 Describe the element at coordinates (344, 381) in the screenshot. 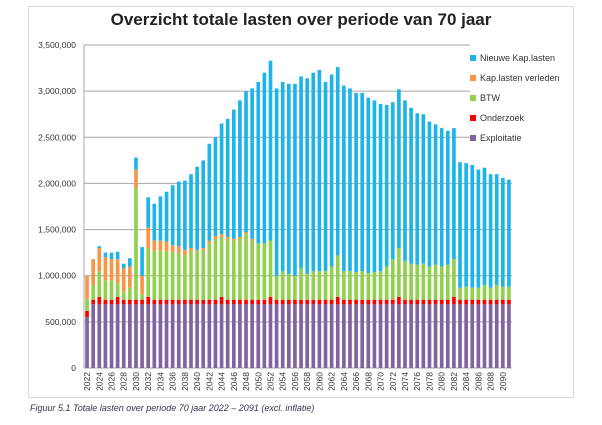

I see `x-tick-label: 2064` at that location.